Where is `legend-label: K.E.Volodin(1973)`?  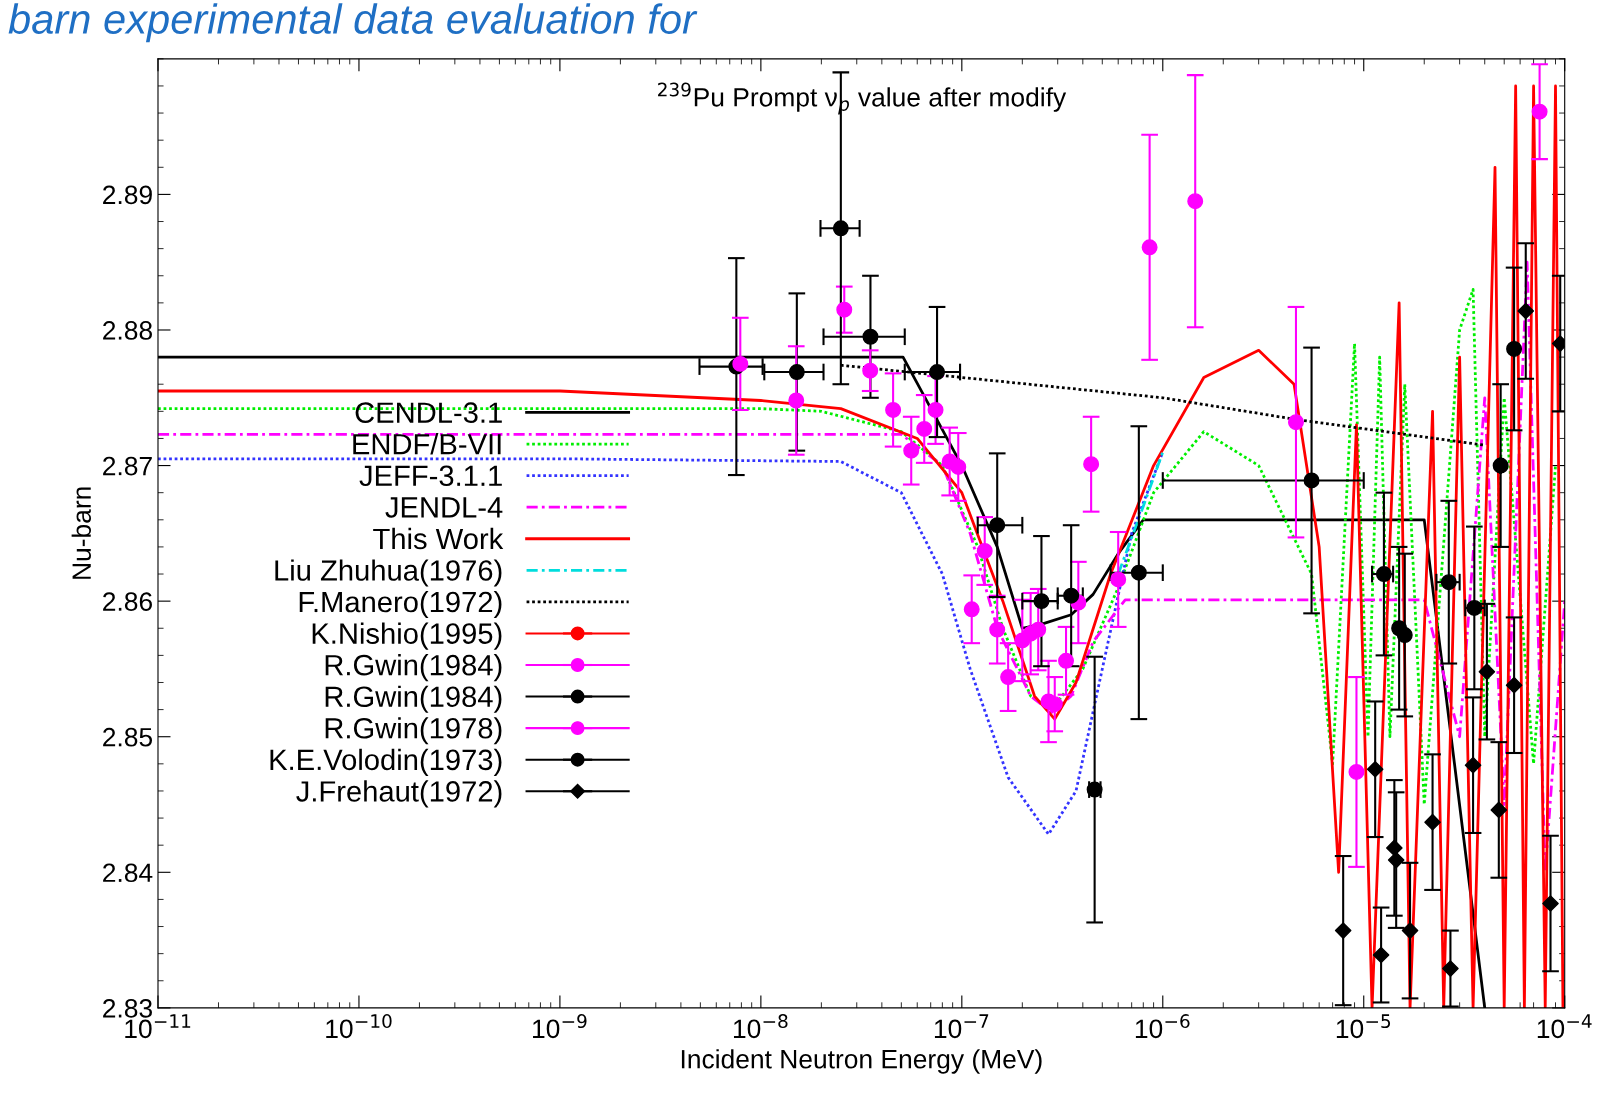
legend-label: K.E.Volodin(1973) is located at coordinates (386, 762).